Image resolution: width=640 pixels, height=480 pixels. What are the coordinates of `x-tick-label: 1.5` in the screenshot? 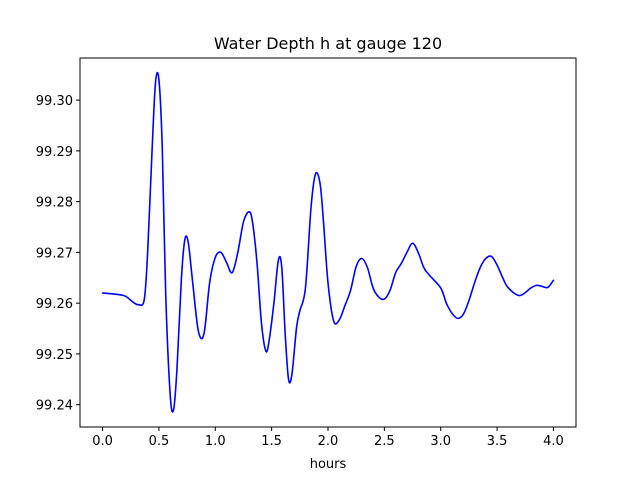 It's located at (271, 441).